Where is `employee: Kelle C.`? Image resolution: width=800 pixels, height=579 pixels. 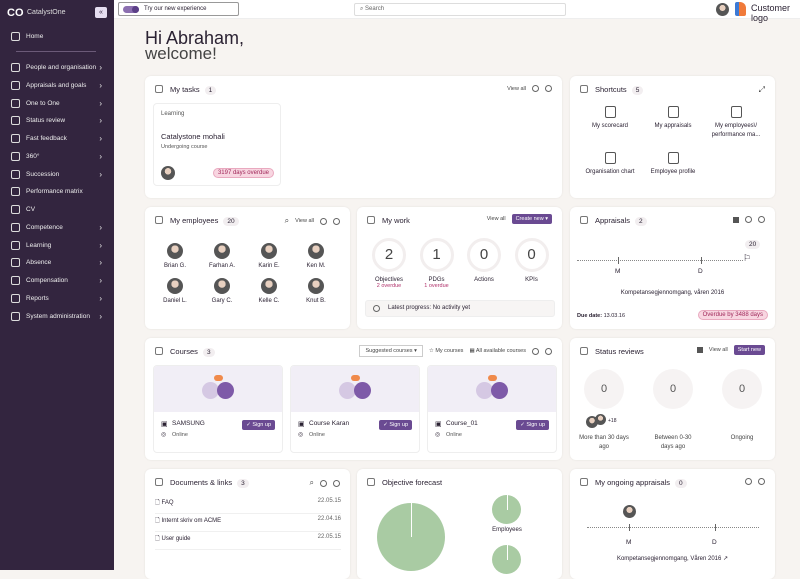
employee: Kelle C. is located at coordinates (269, 291).